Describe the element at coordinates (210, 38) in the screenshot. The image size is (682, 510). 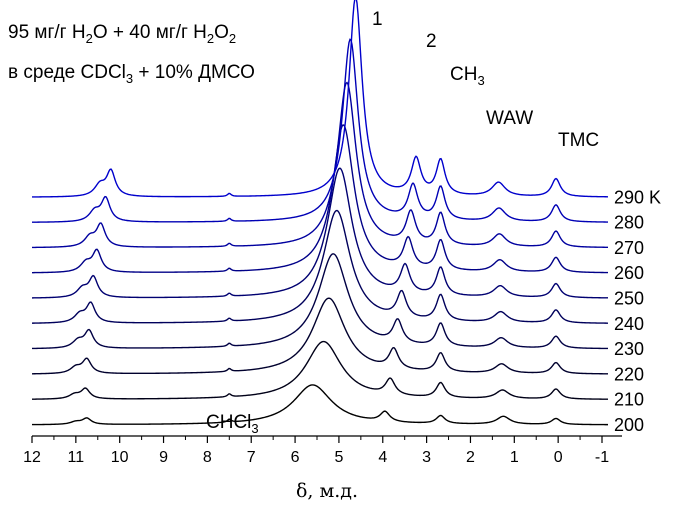
I see `title1-sub-2: 2` at that location.